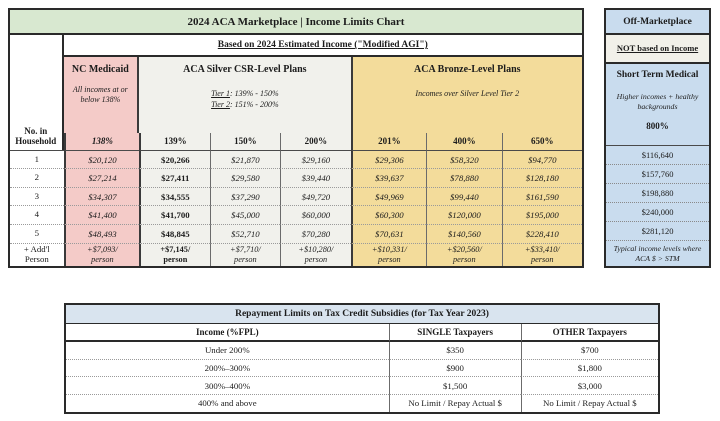  What do you see at coordinates (657, 75) in the screenshot?
I see `short-term-medical-title: Short Term Medical` at bounding box center [657, 75].